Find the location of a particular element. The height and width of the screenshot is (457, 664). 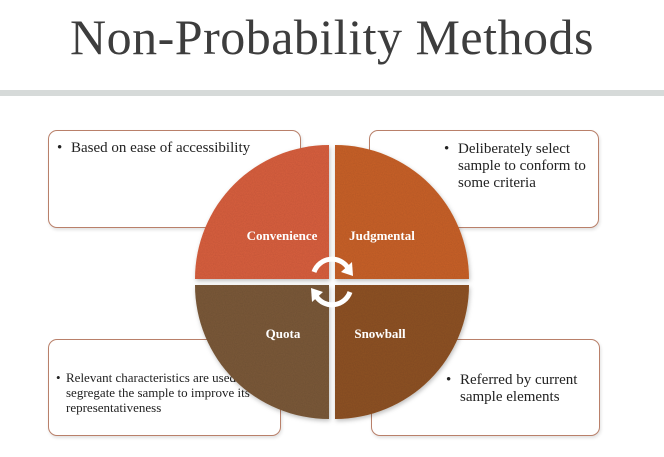

quota-label: Quota is located at coordinates (283, 333).